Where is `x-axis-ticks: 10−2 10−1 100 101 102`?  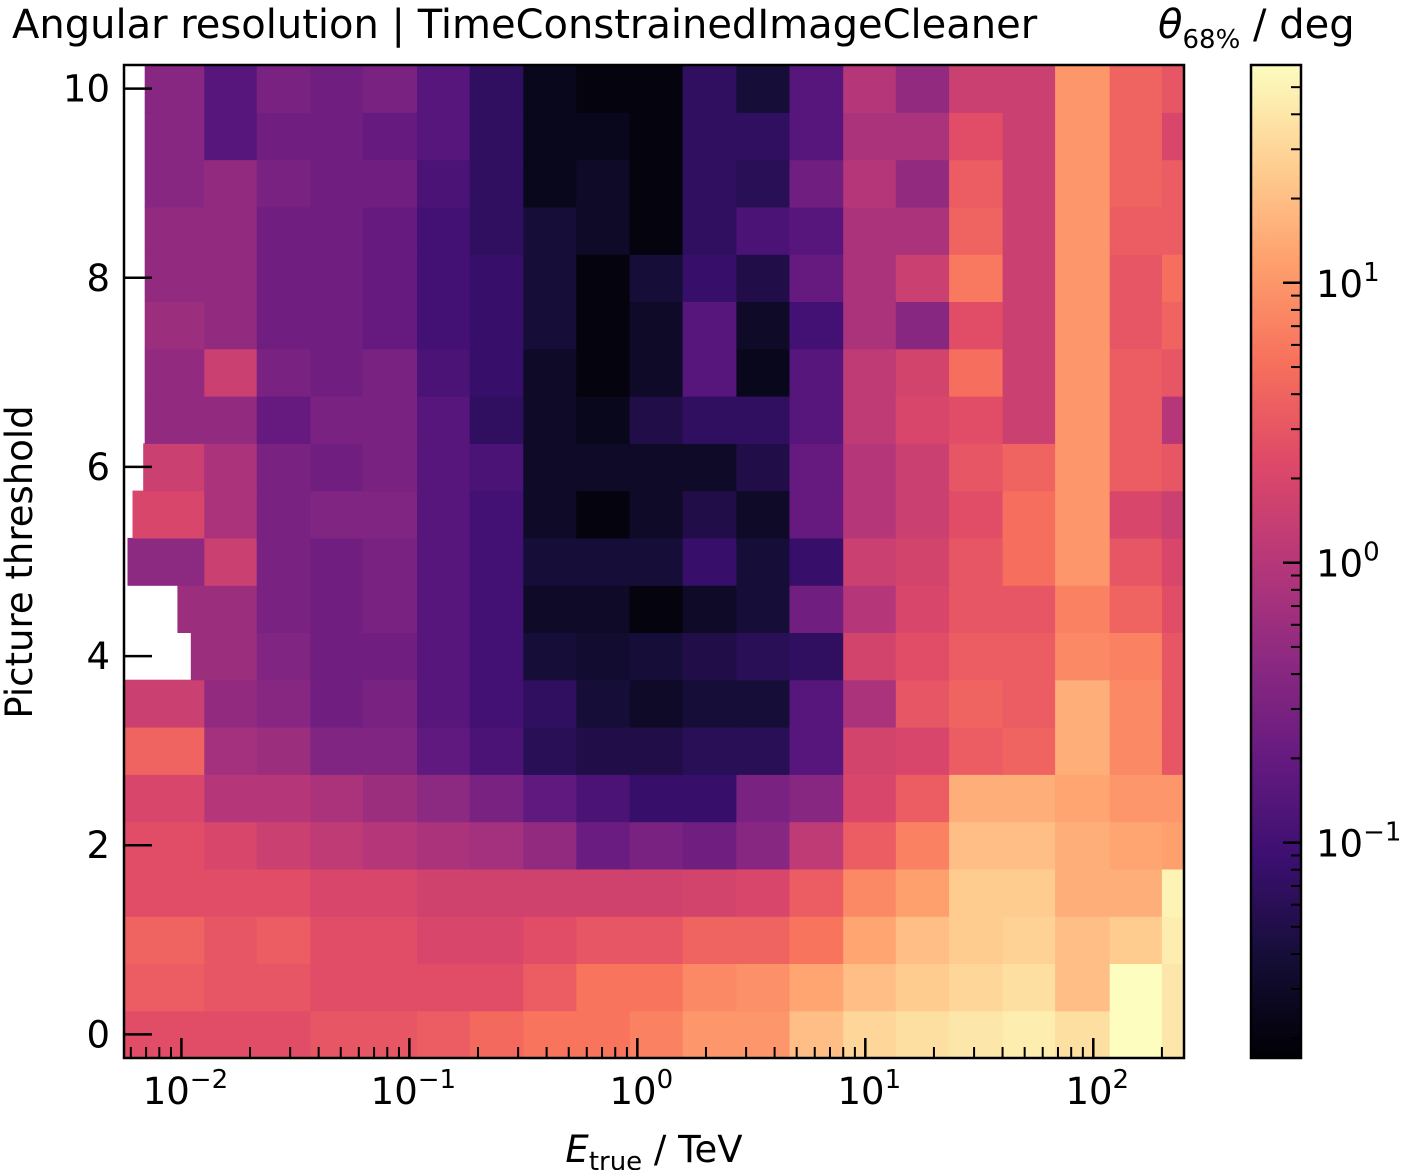 x-axis-ticks: 10−2 10−1 100 101 102 is located at coordinates (646, 1075).